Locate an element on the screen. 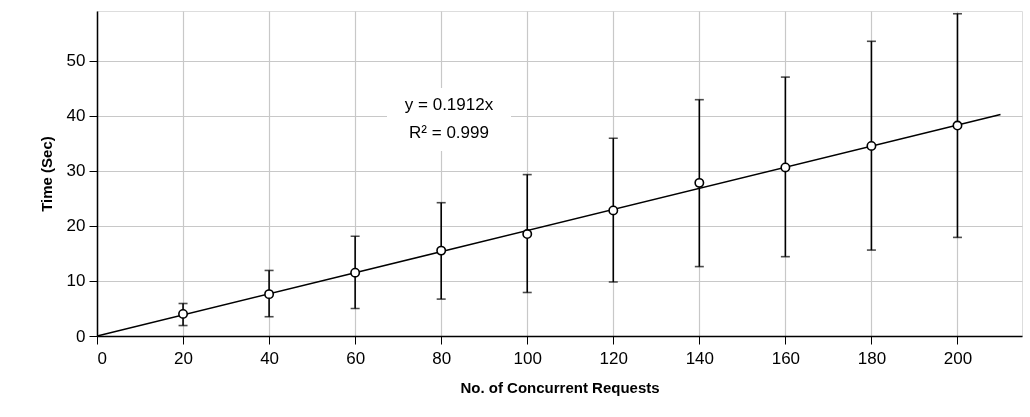  annotation: y = 0.1912x is located at coordinates (449, 104).